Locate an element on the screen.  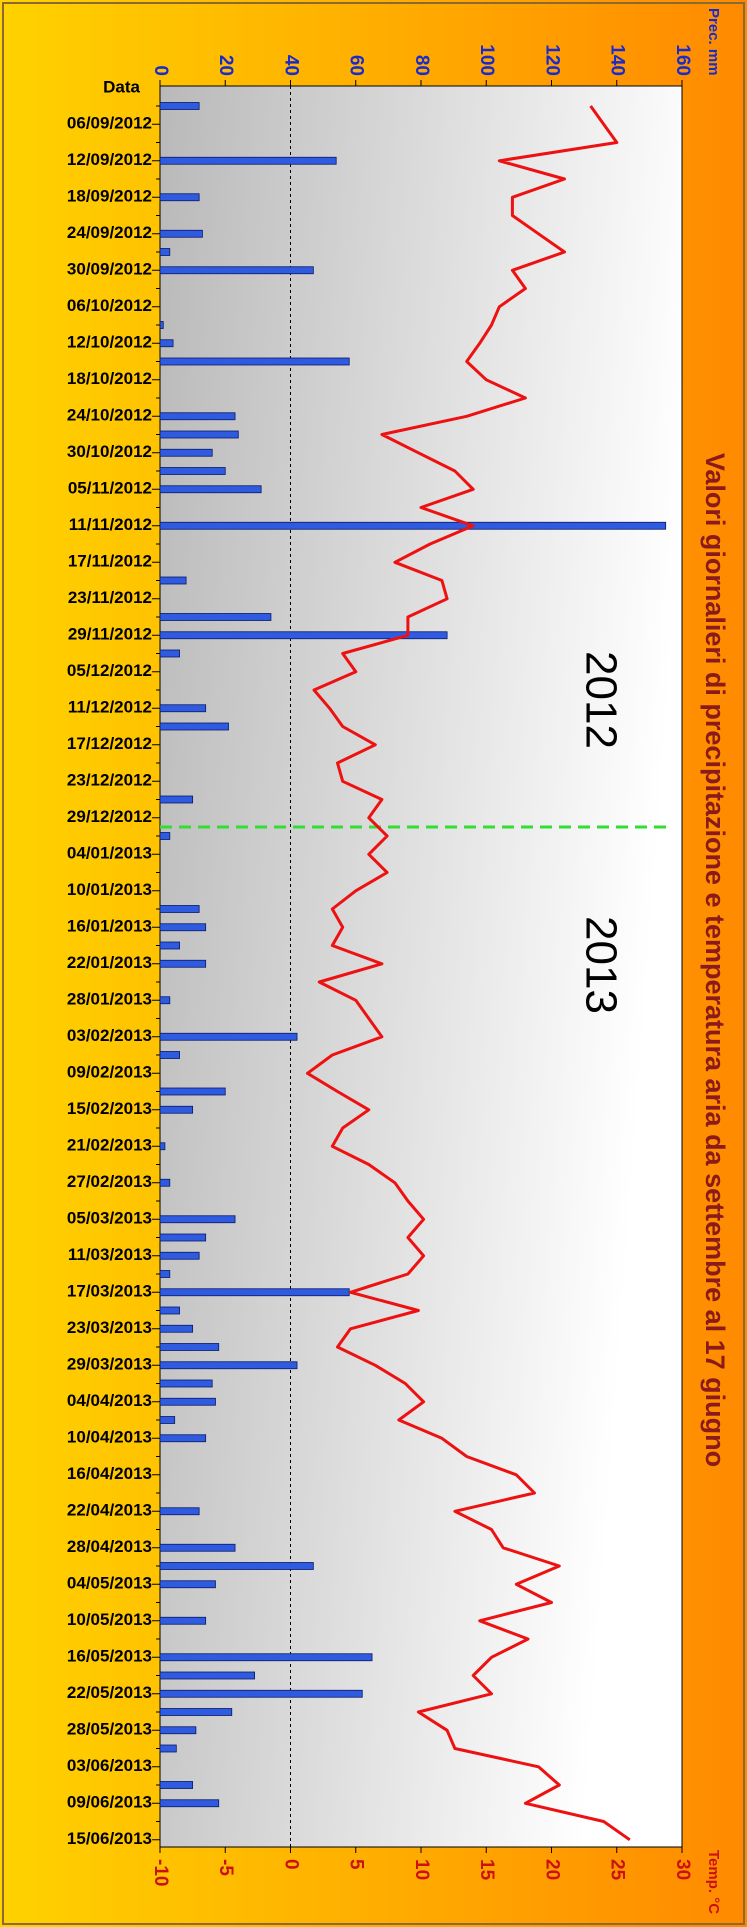
x2-tick-label: 5 is located at coordinates (356, 1864).